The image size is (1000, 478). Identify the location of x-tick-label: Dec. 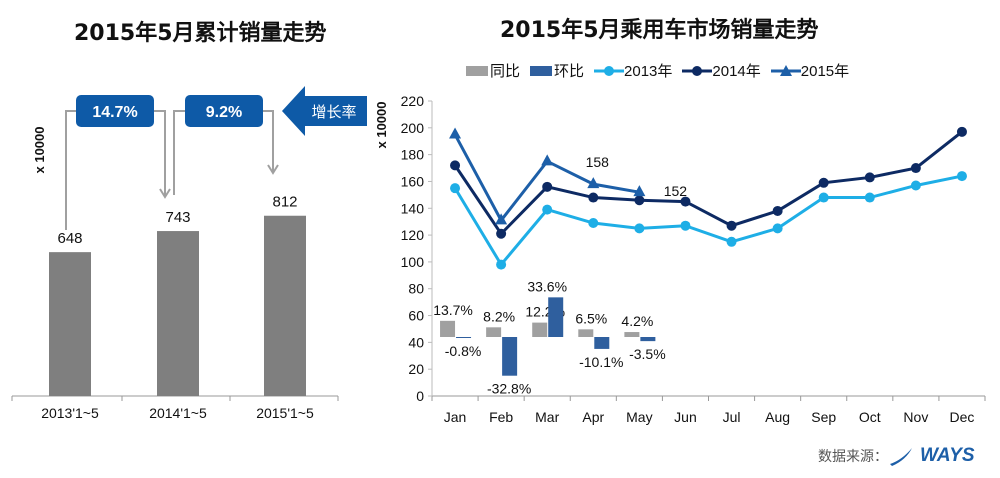
(962, 417).